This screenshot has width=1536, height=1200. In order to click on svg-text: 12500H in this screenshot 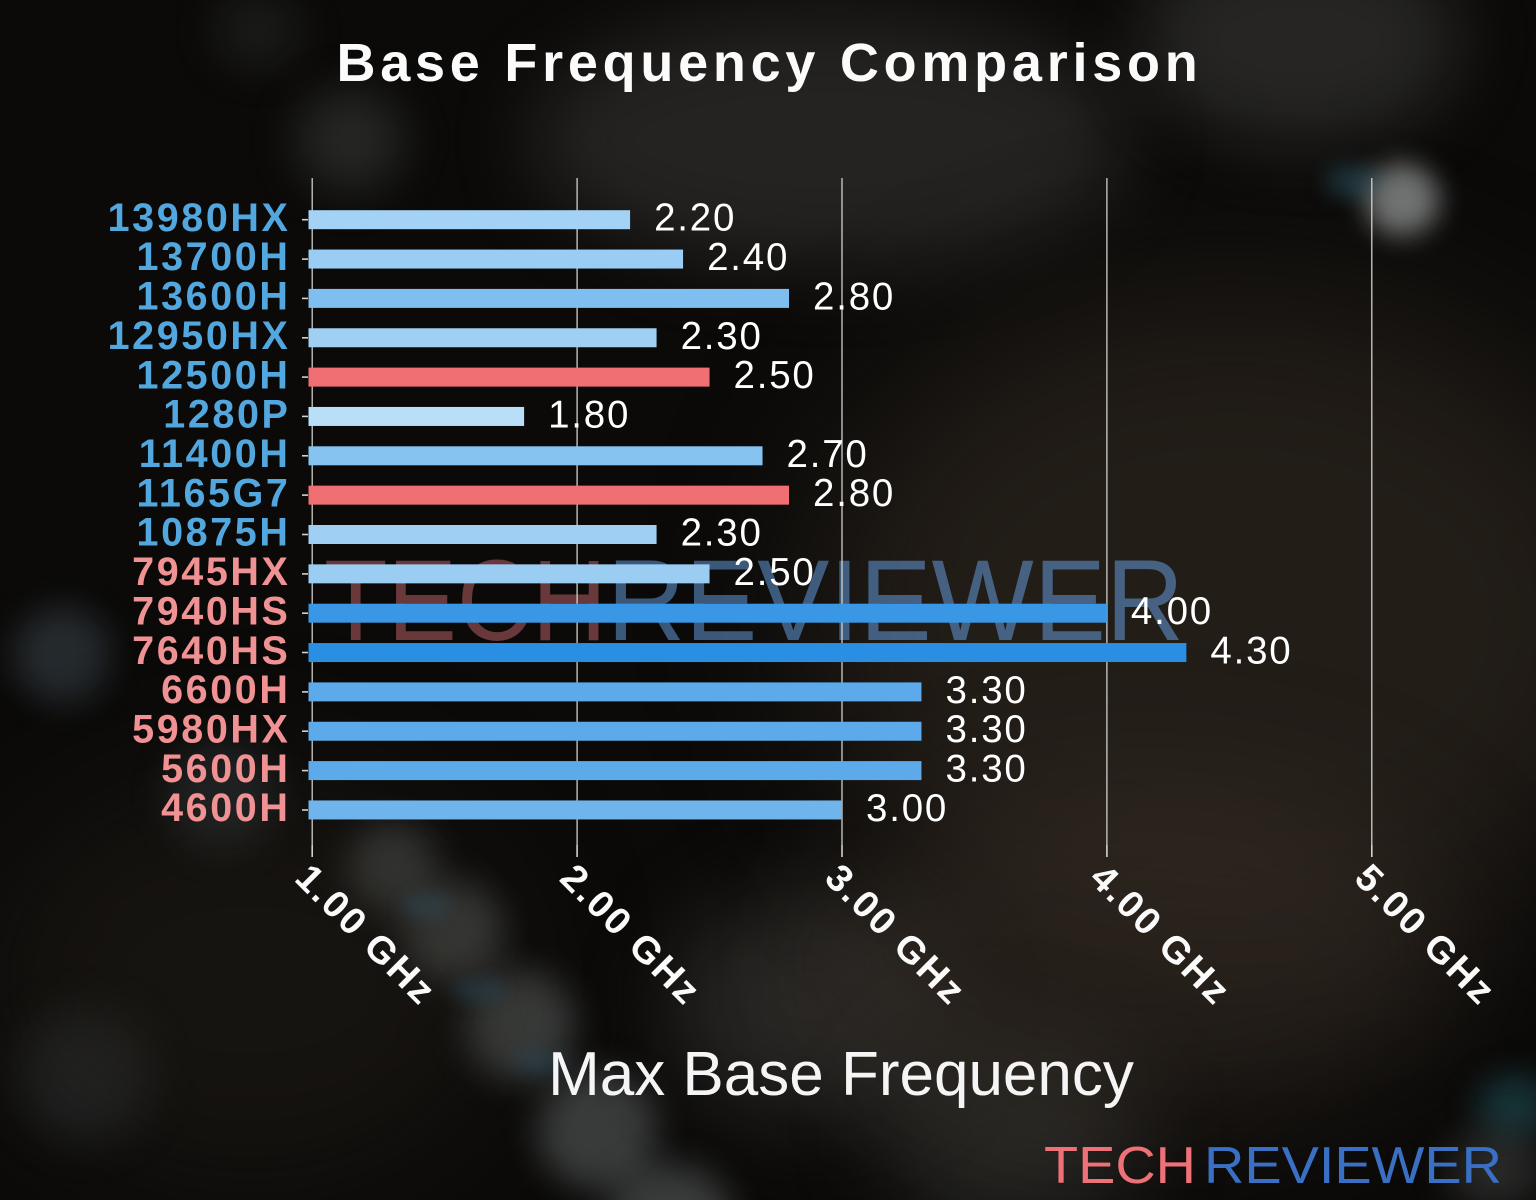, I will do `click(214, 375)`.